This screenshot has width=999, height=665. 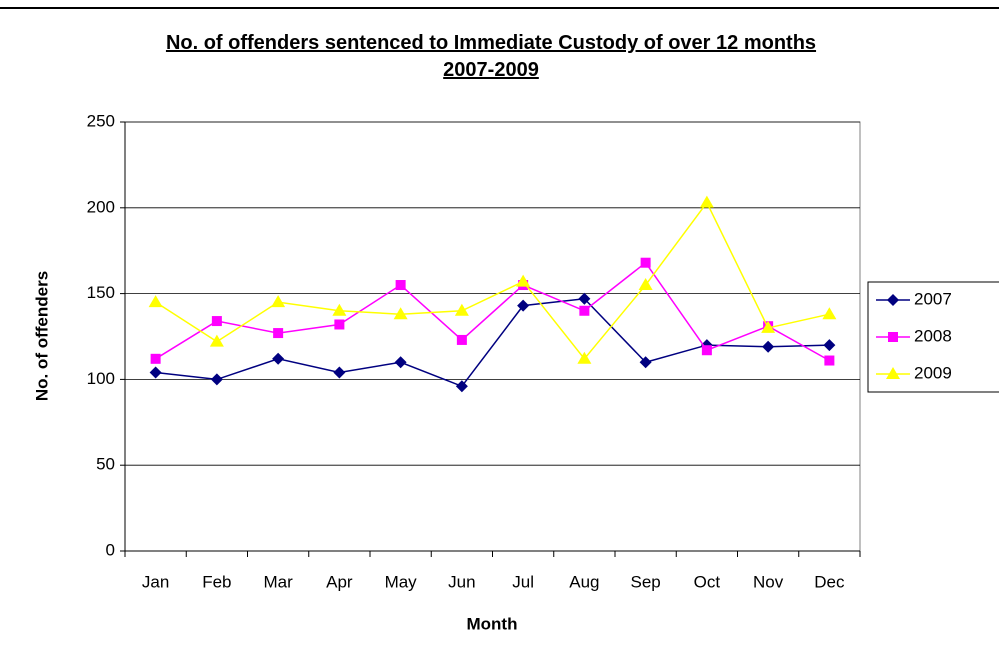 I want to click on legend-label: 2008, so click(x=933, y=335).